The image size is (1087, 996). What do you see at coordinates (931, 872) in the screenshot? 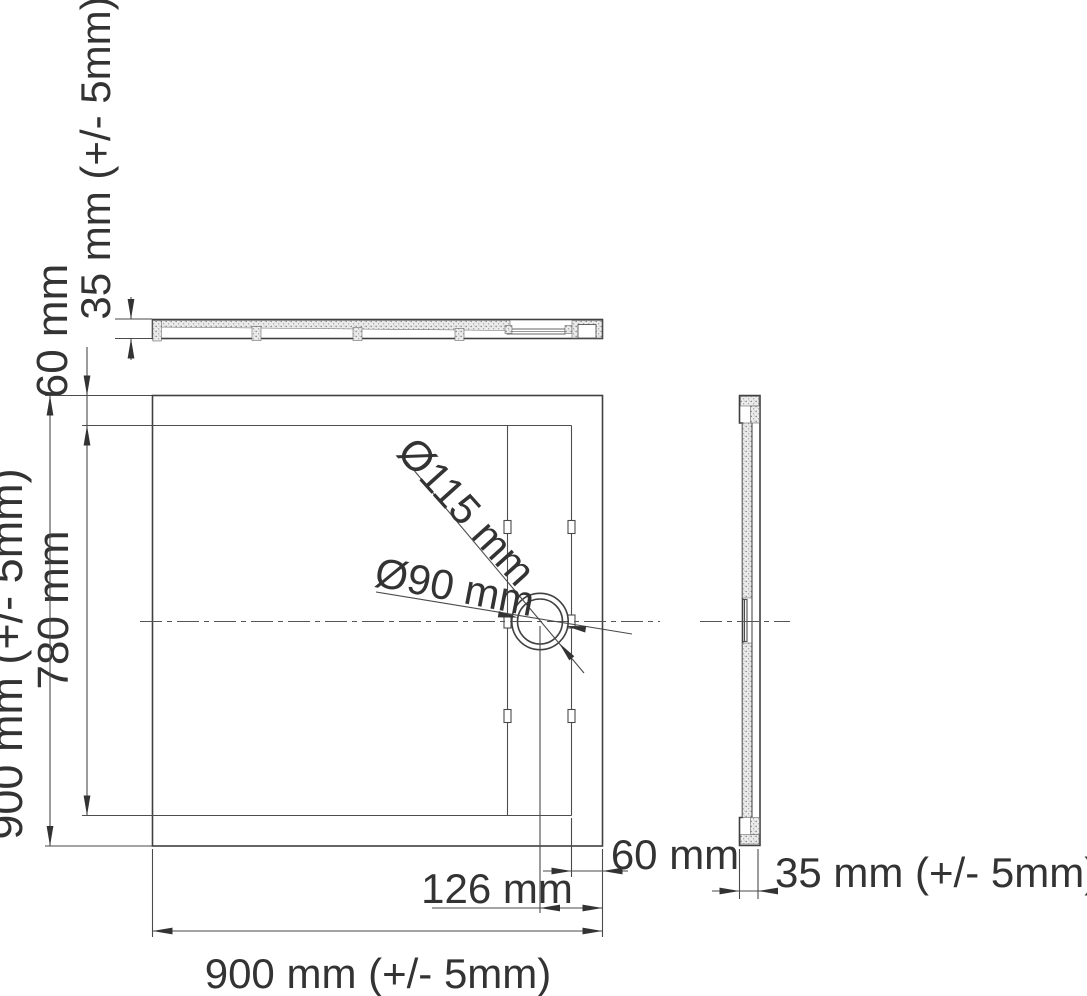
I see `label-section-thickness-side: 35 mm (+/- 5mm)` at bounding box center [931, 872].